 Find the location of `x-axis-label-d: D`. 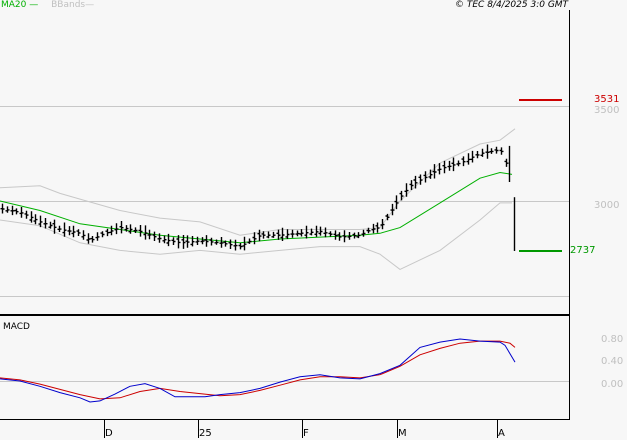

x-axis-label-d: D is located at coordinates (109, 433).